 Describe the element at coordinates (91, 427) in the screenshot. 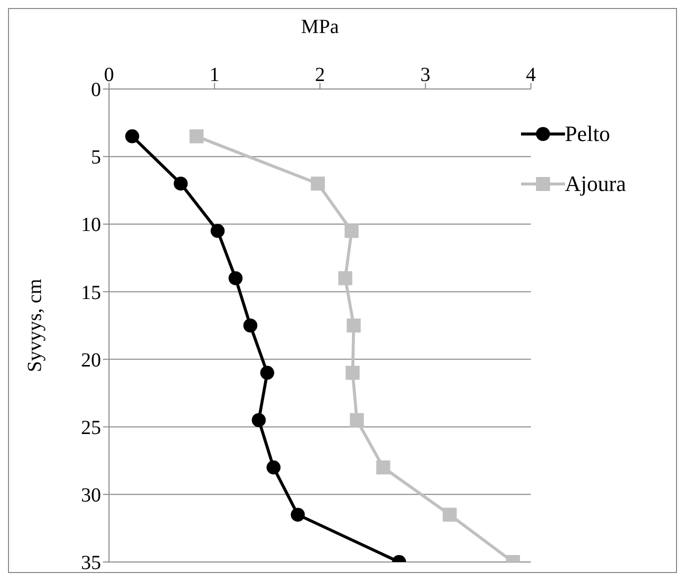

I see `y-tick-label: 25` at that location.